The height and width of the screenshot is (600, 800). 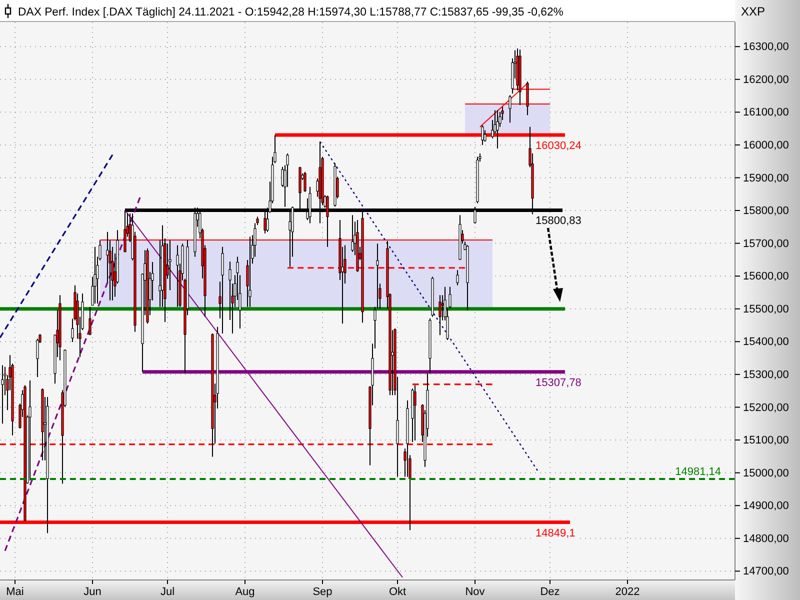 What do you see at coordinates (753, 11) in the screenshot?
I see `y-axis-title: XXP` at bounding box center [753, 11].